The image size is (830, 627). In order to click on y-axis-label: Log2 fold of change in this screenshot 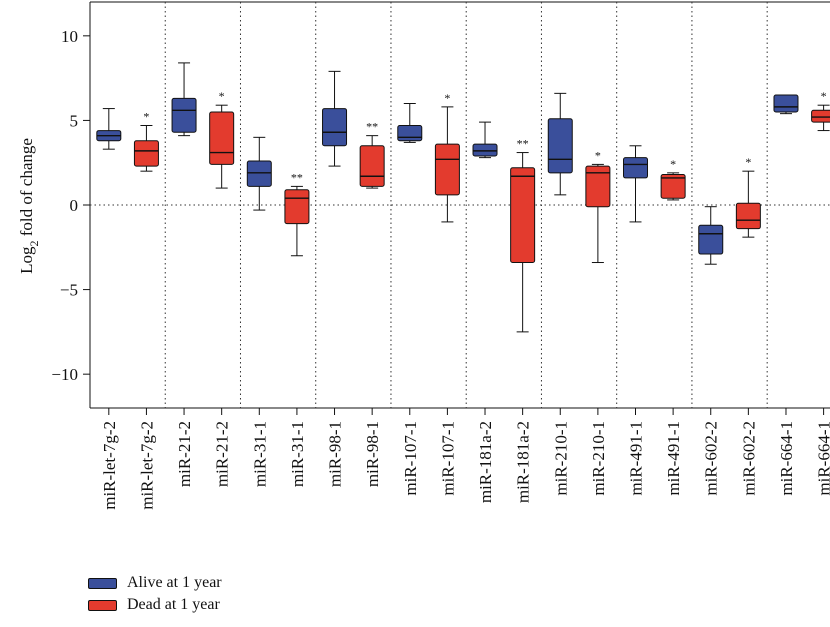, I will do `click(29, 206)`.